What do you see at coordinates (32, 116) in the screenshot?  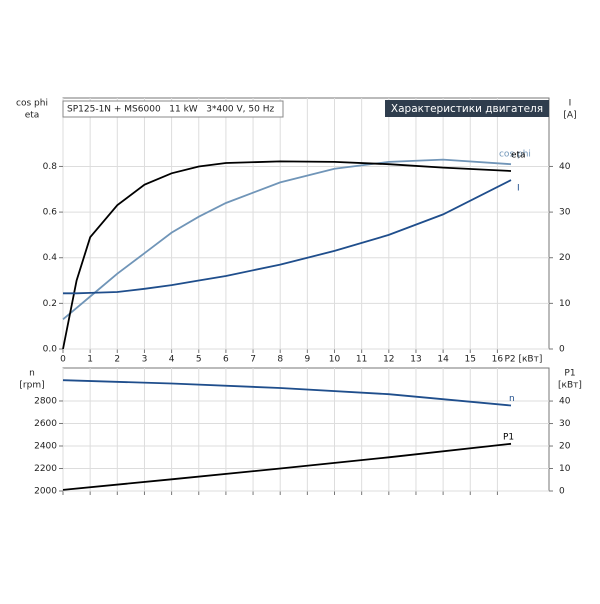 I see `y-axis-label: eta` at bounding box center [32, 116].